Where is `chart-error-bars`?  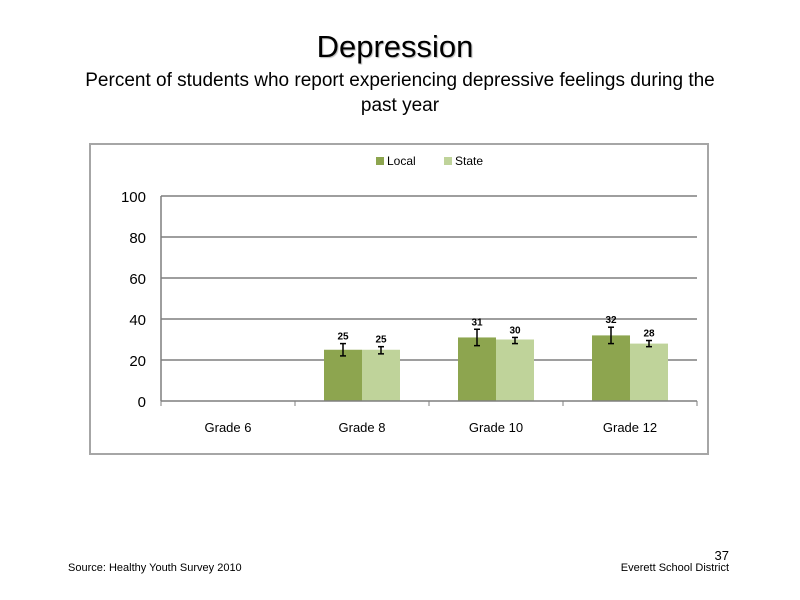
chart-error-bars is located at coordinates (496, 341).